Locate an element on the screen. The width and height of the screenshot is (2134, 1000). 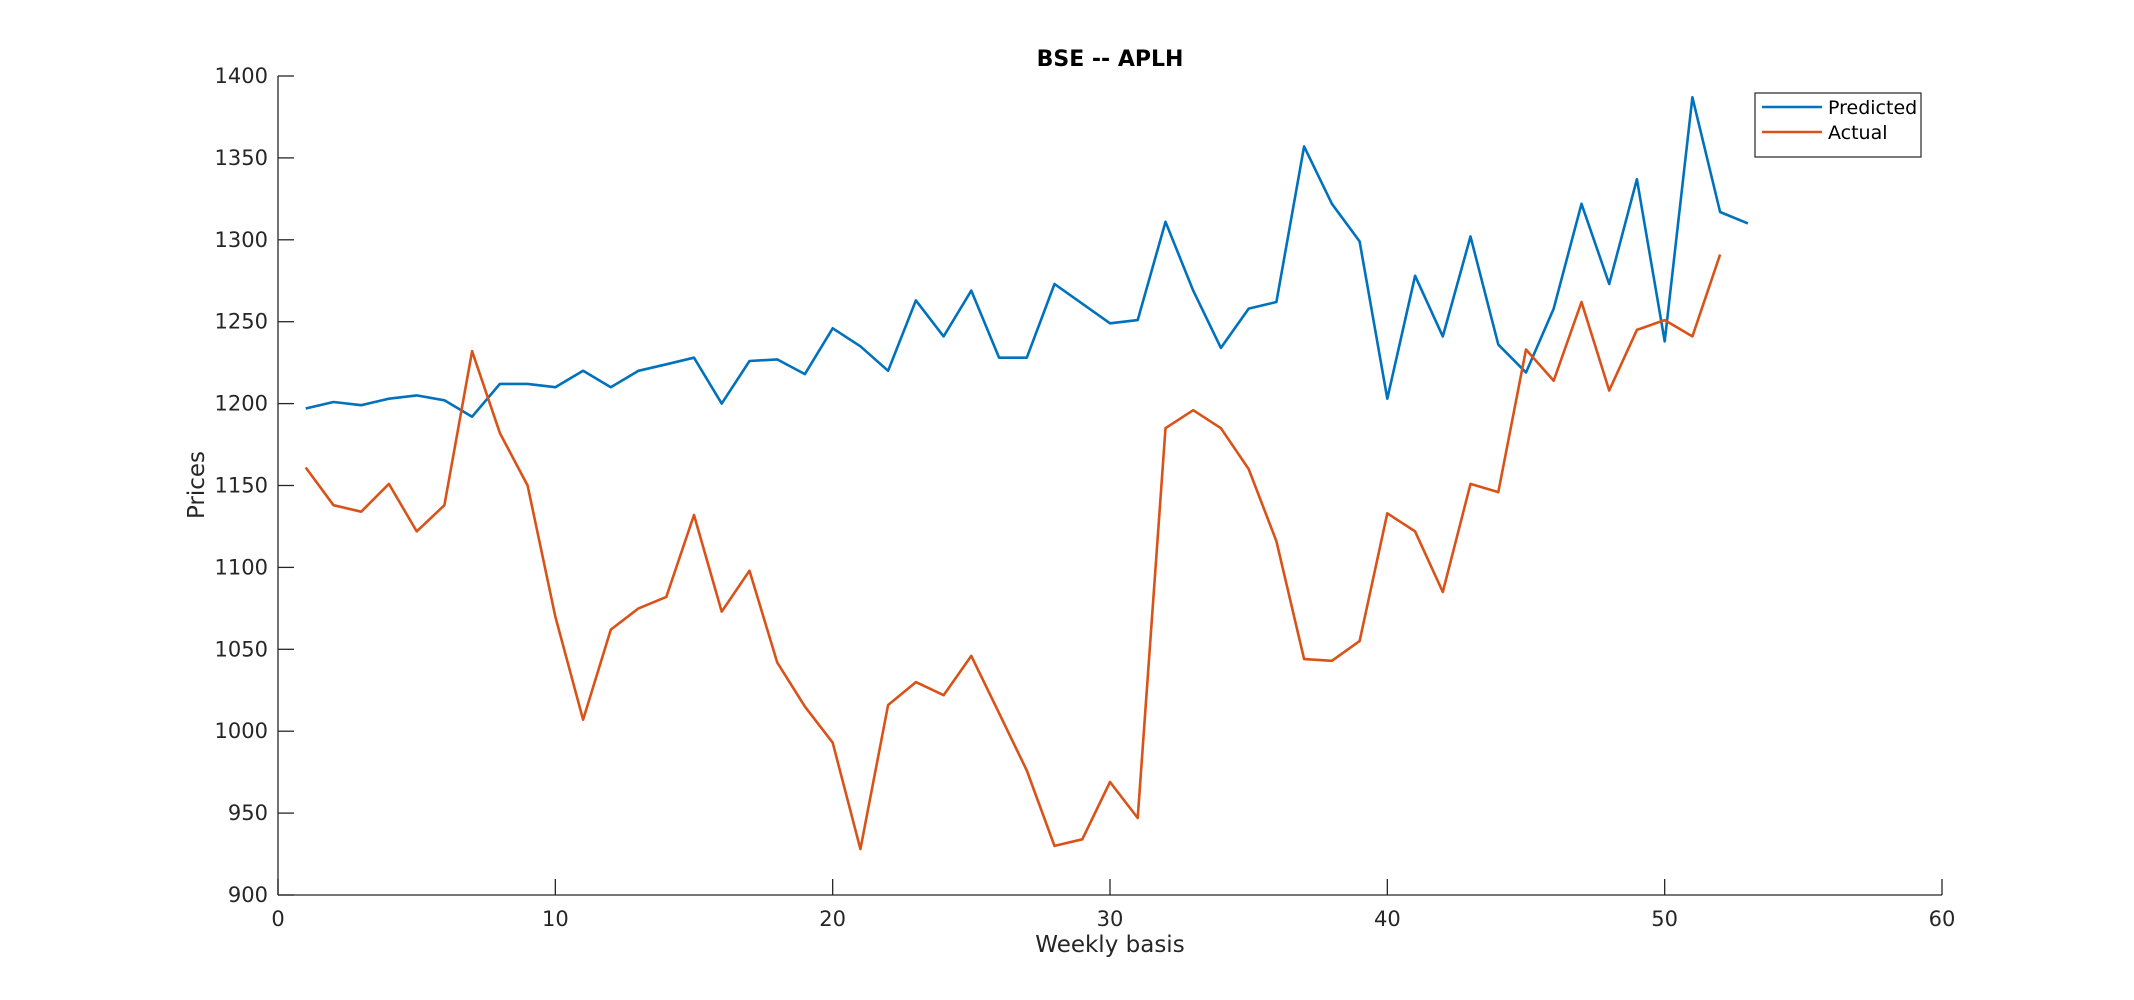
y-tick-label: 1400 is located at coordinates (241, 76).